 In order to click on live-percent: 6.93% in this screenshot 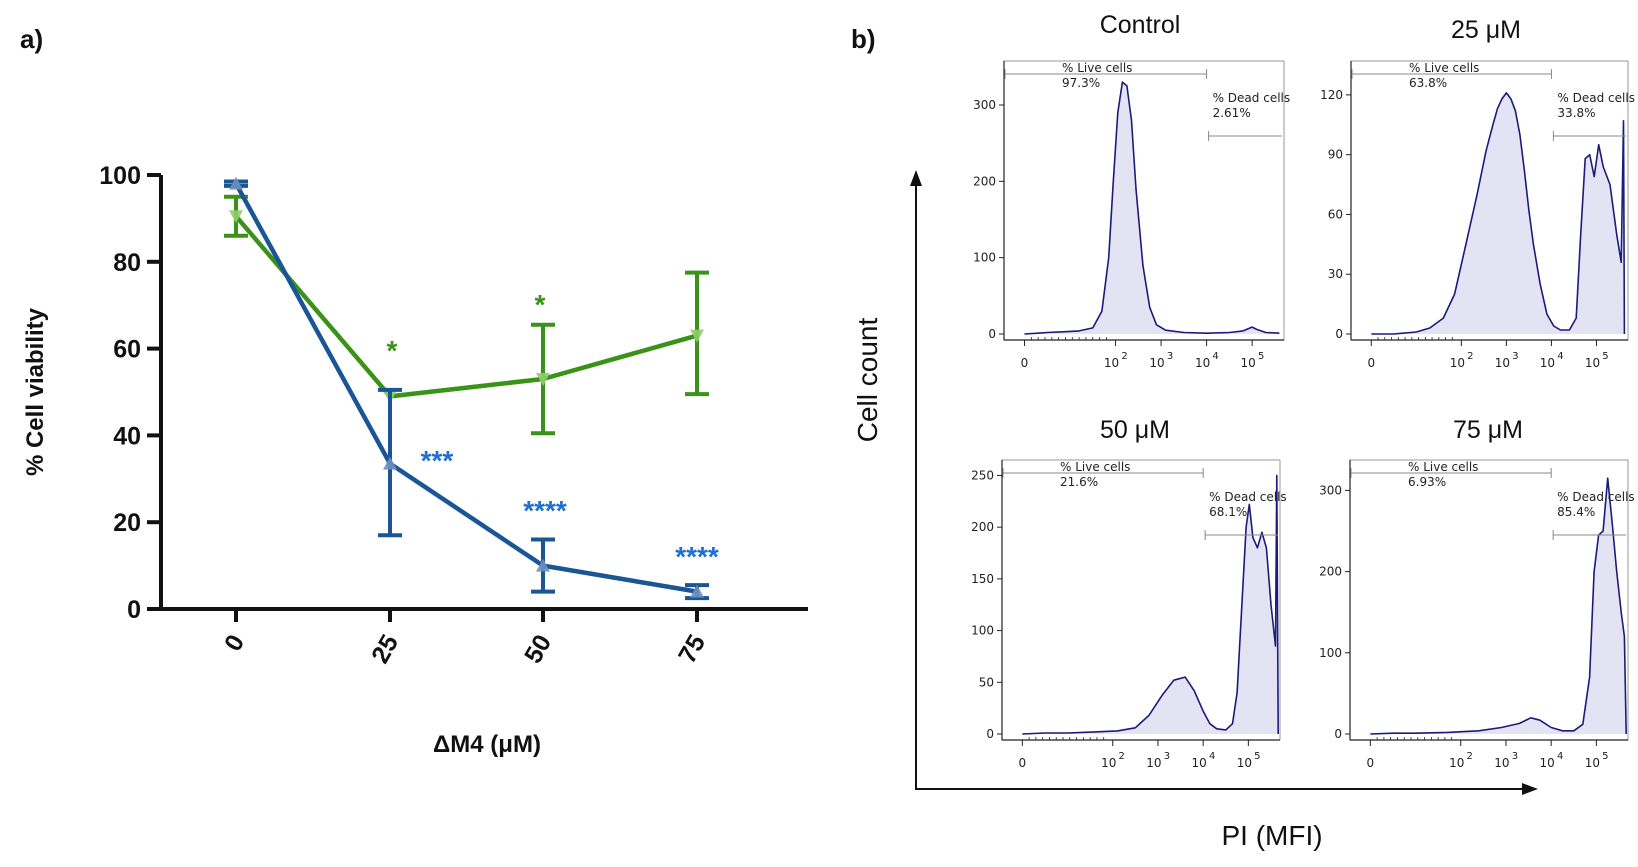, I will do `click(1427, 482)`.